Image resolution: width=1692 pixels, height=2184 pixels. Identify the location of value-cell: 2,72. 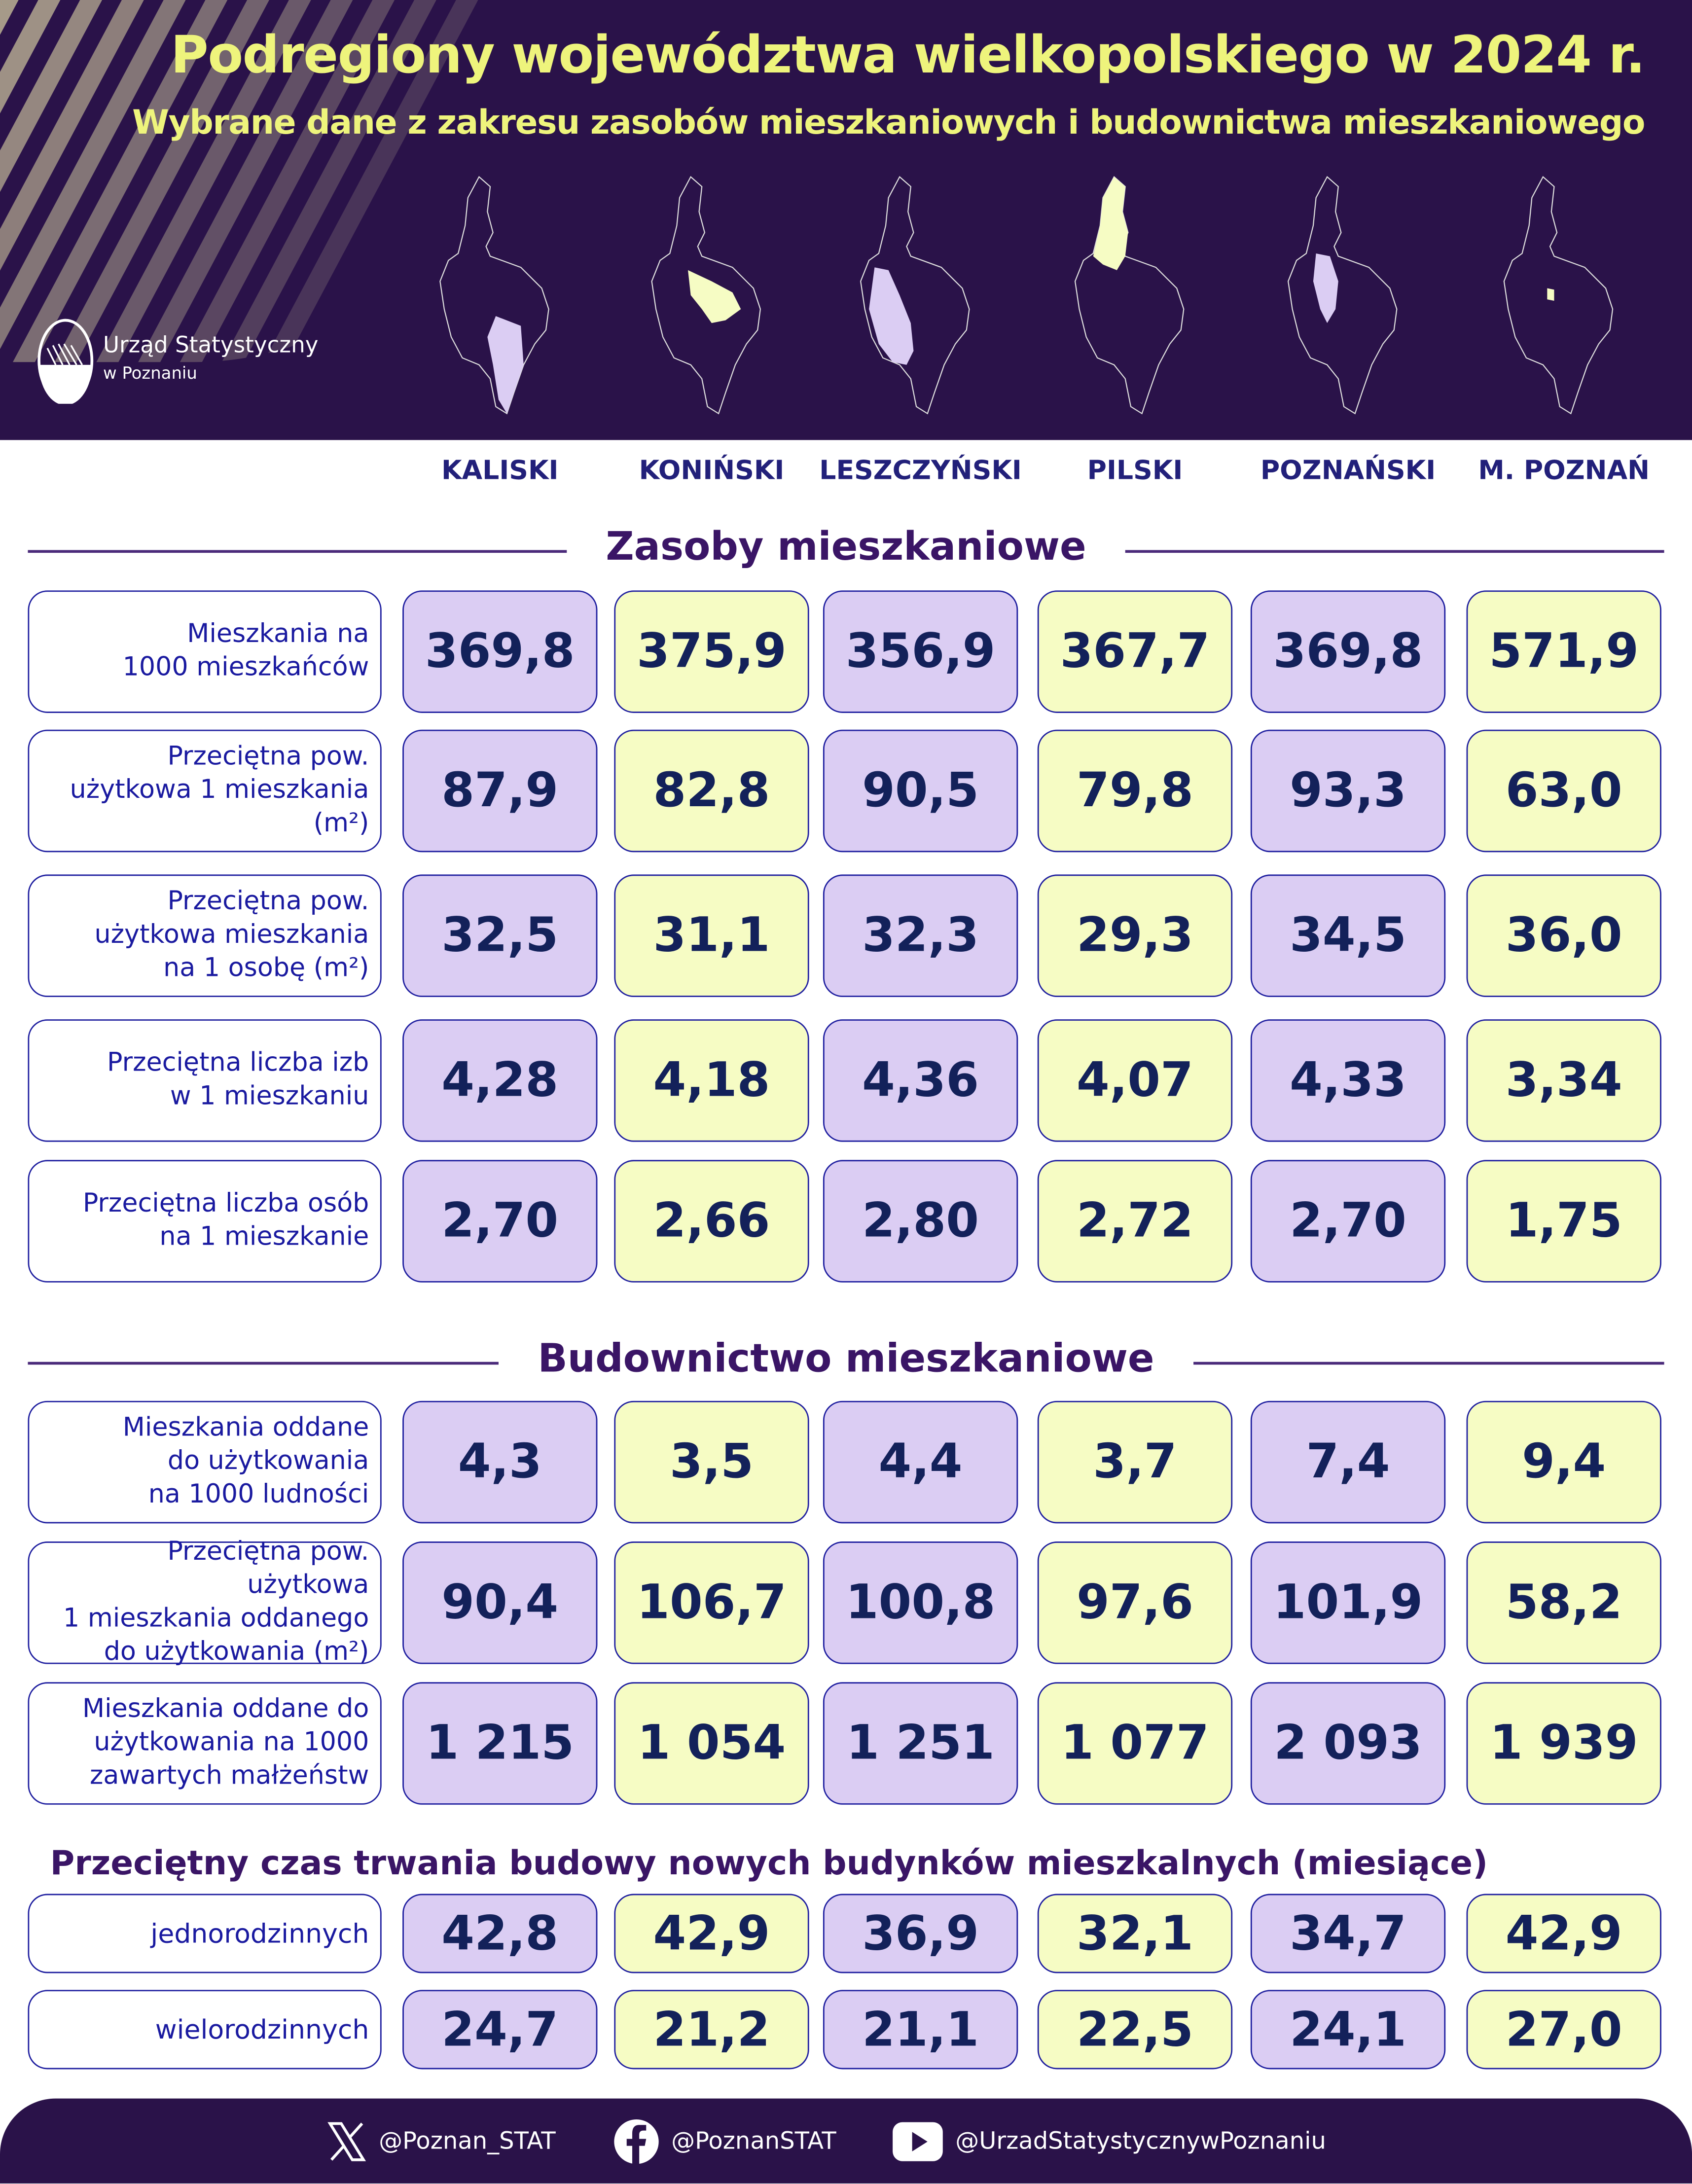
(1135, 1221).